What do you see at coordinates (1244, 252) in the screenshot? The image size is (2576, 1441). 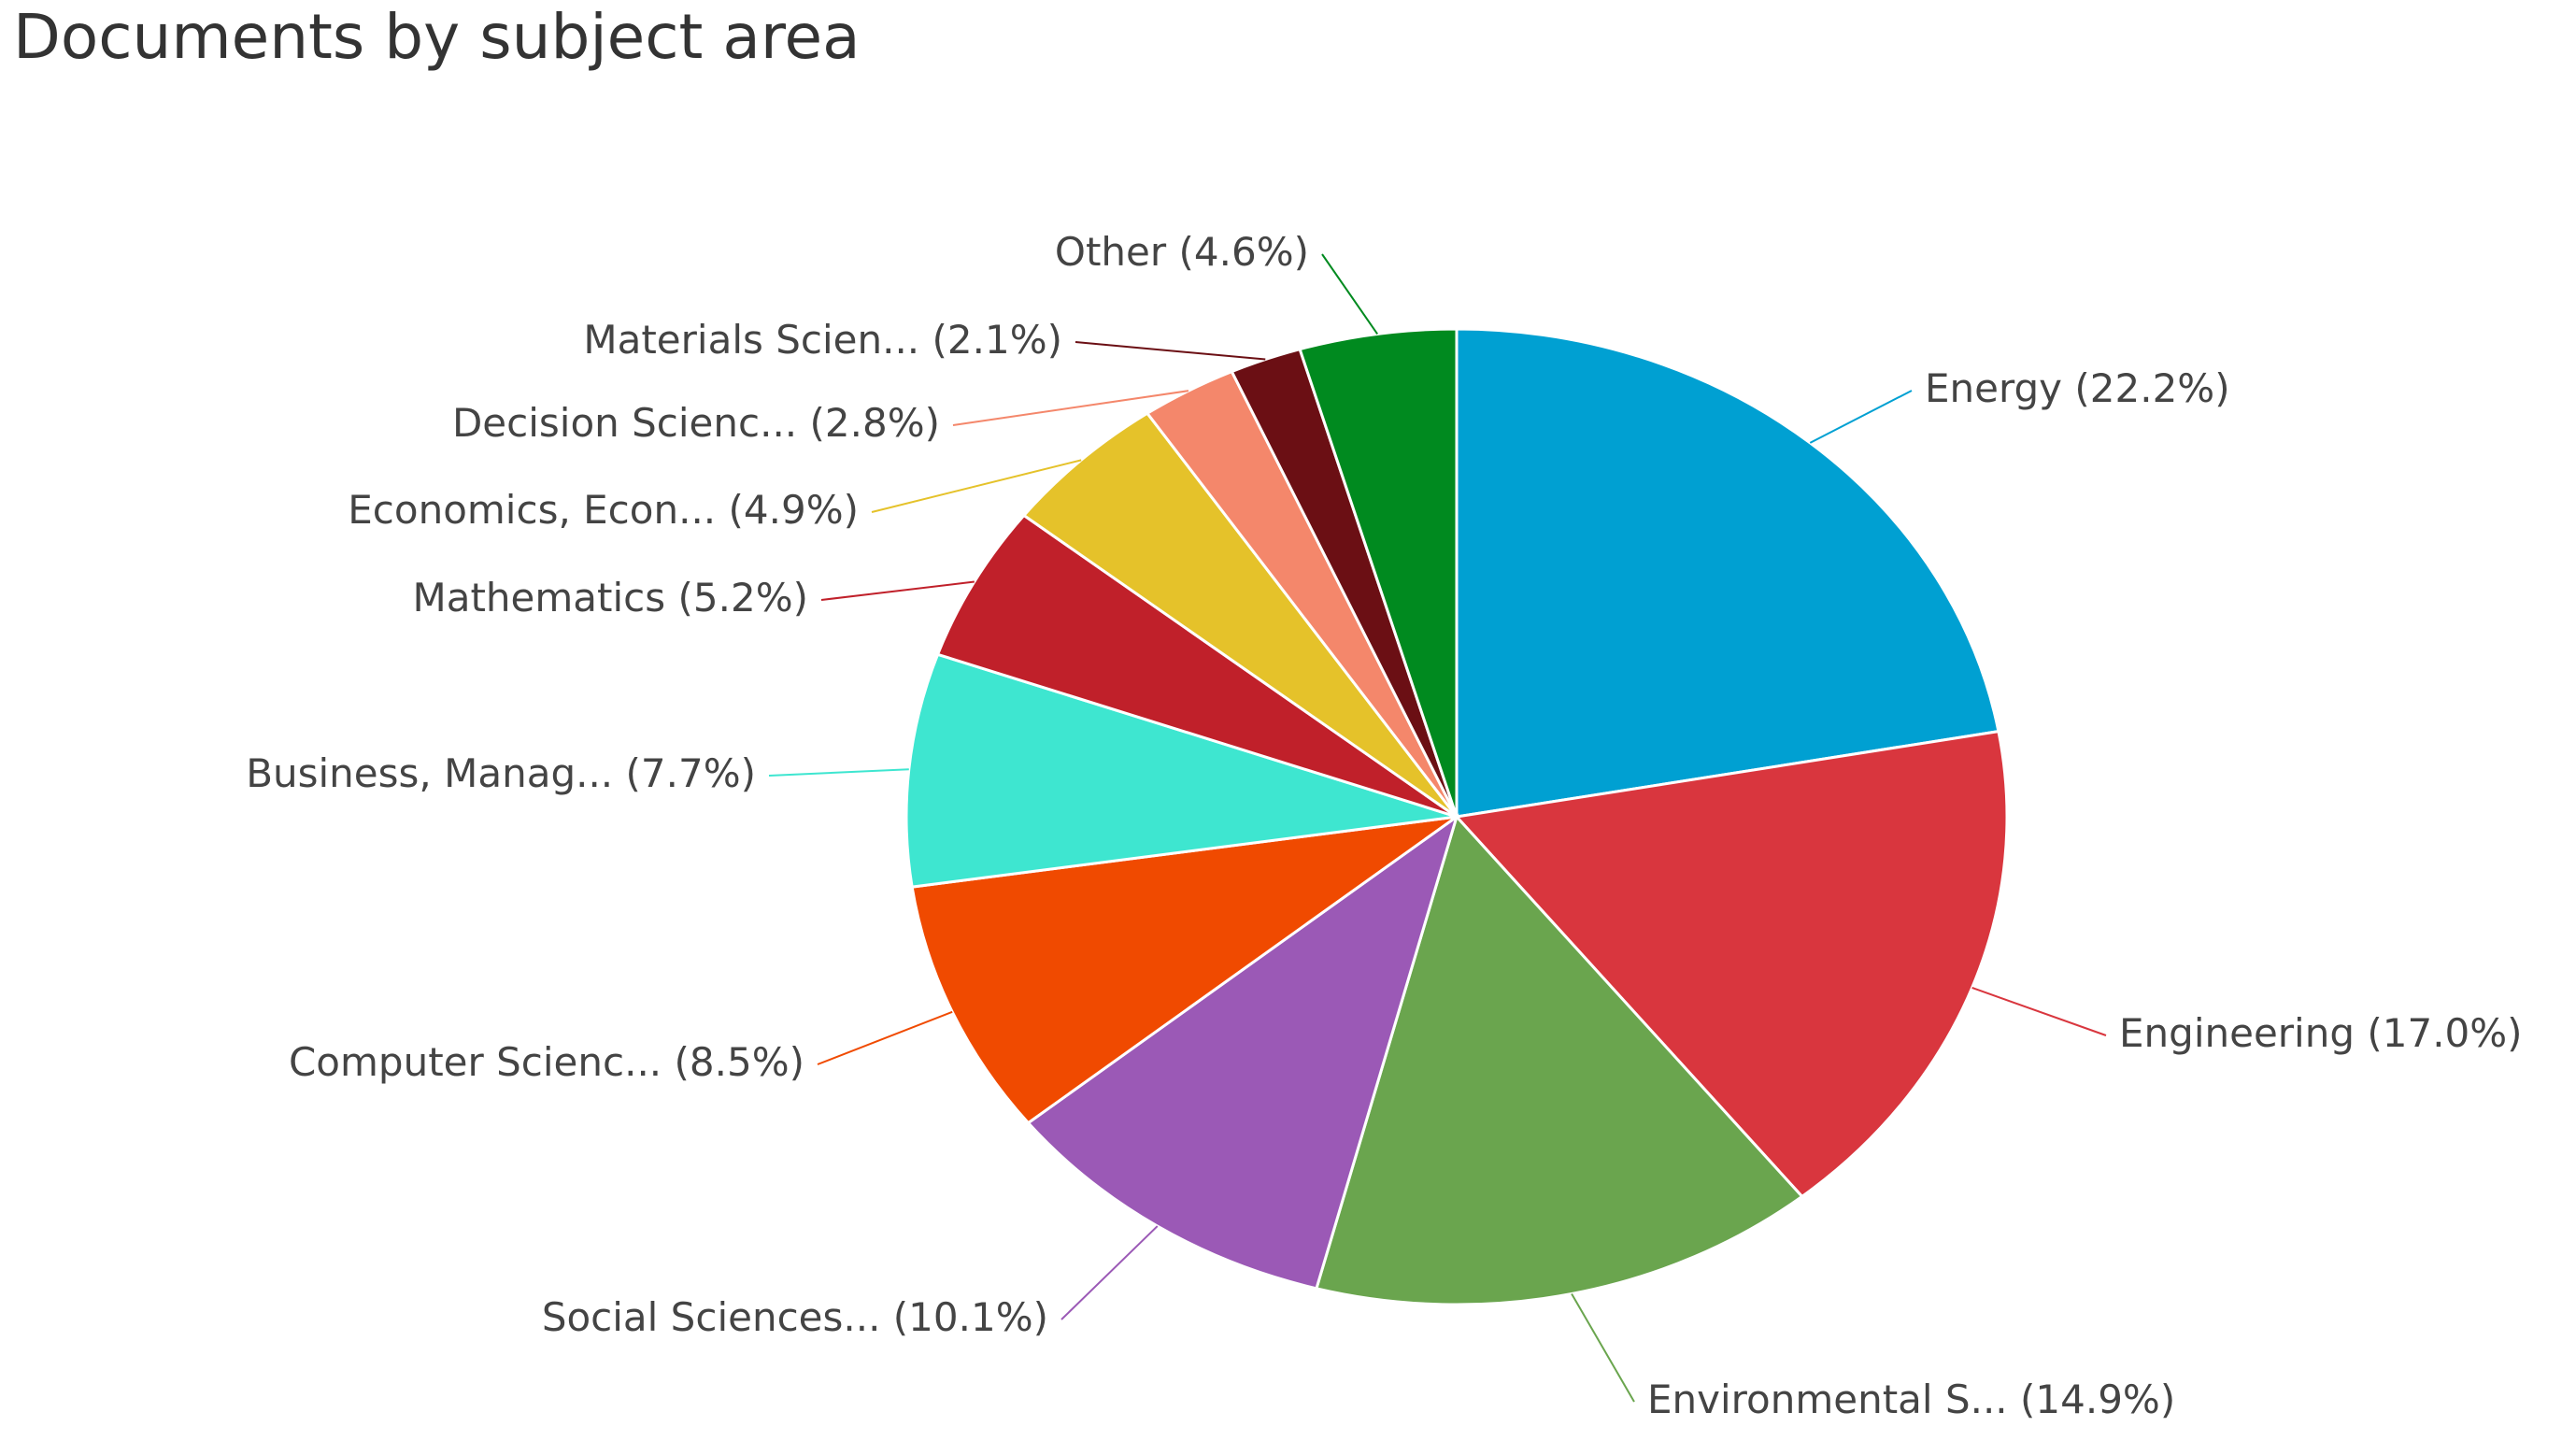 I see `value-label: (4.6%)` at bounding box center [1244, 252].